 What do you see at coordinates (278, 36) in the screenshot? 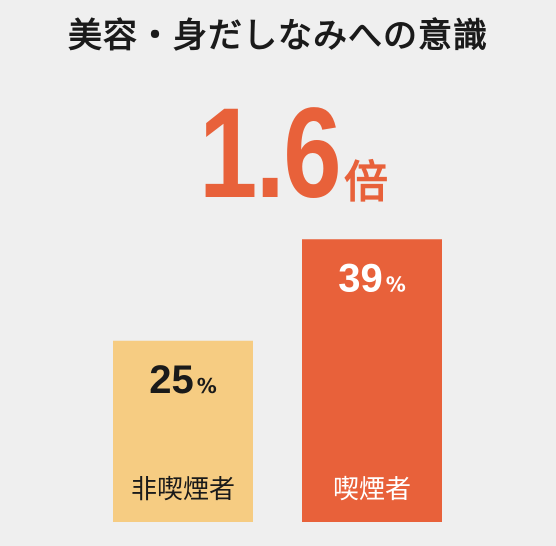
I see `chart-title: 美容・身だしなみへの意識` at bounding box center [278, 36].